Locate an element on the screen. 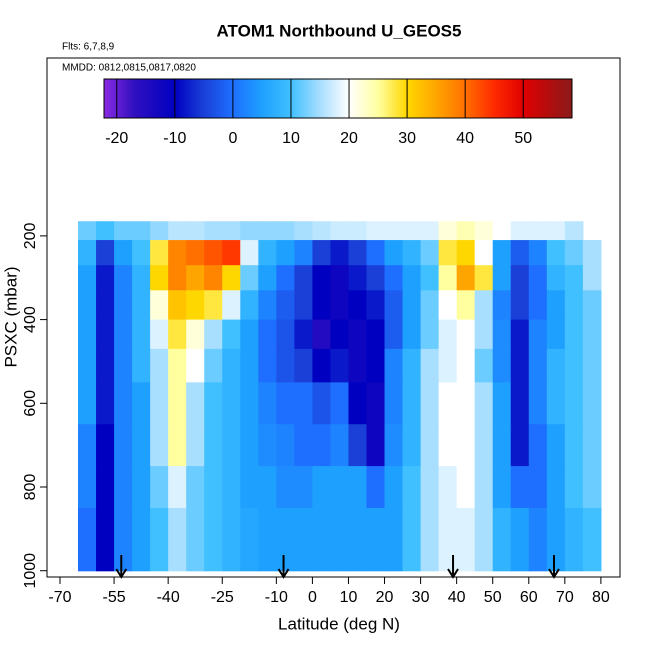 This screenshot has height=655, width=650. y-axis-label: PSXC (mbar) is located at coordinates (10, 316).